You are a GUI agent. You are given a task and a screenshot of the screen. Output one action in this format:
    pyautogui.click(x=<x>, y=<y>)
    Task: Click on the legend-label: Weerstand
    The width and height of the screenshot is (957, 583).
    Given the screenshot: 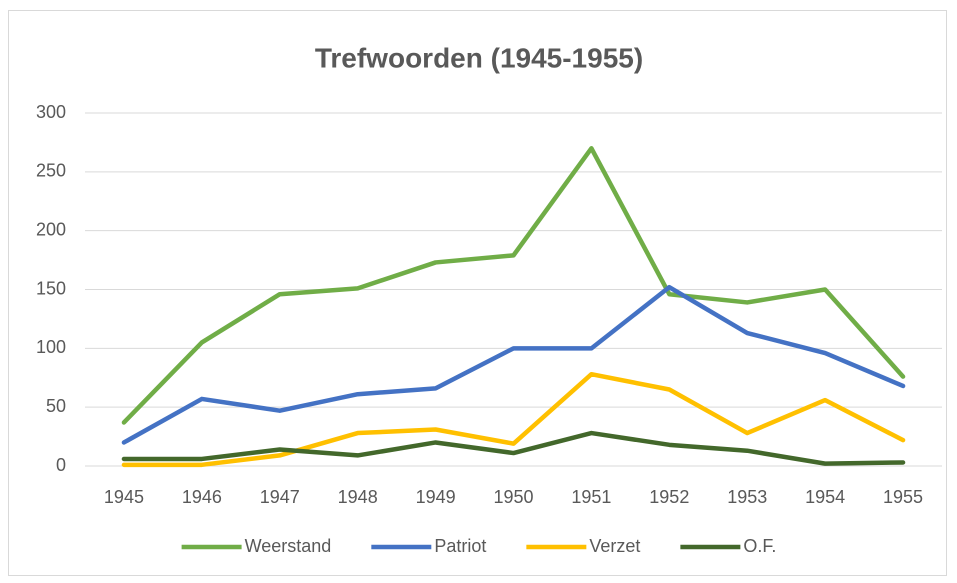 What is the action you would take?
    pyautogui.click(x=288, y=546)
    